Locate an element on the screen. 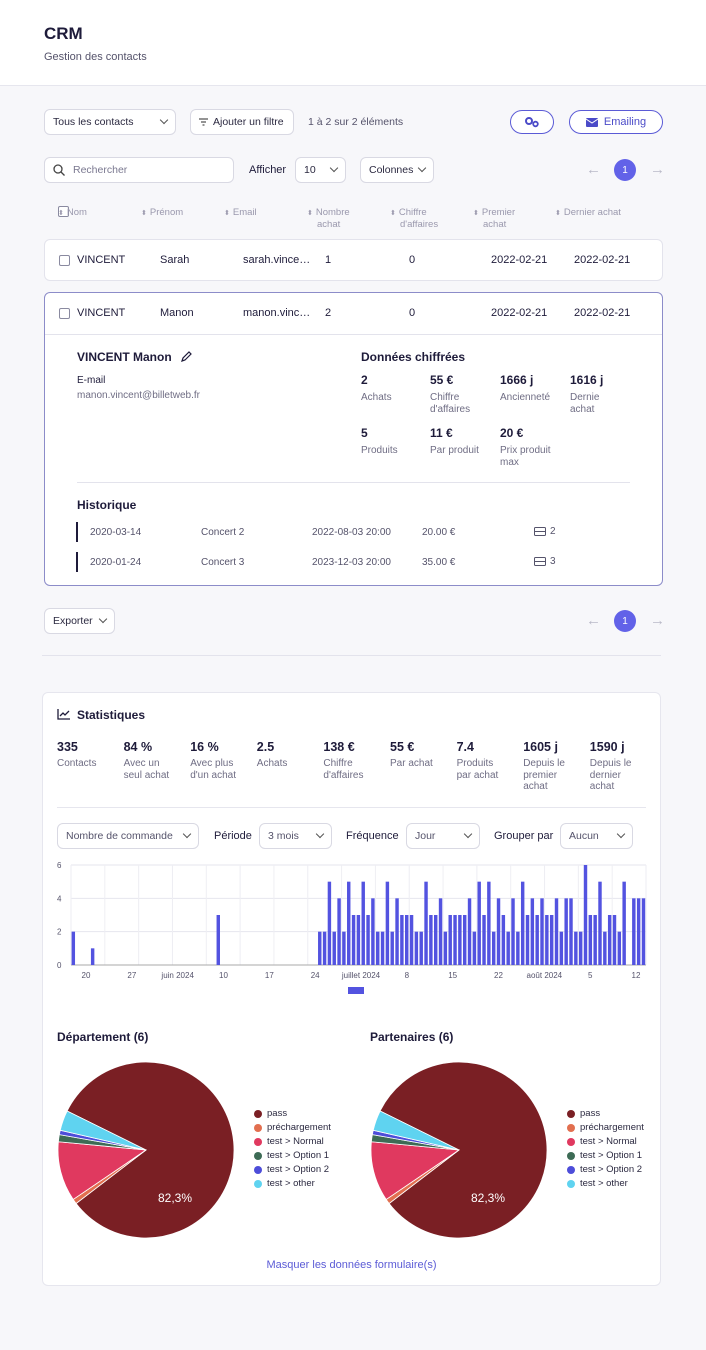  per-page-select: 10 is located at coordinates (320, 170).